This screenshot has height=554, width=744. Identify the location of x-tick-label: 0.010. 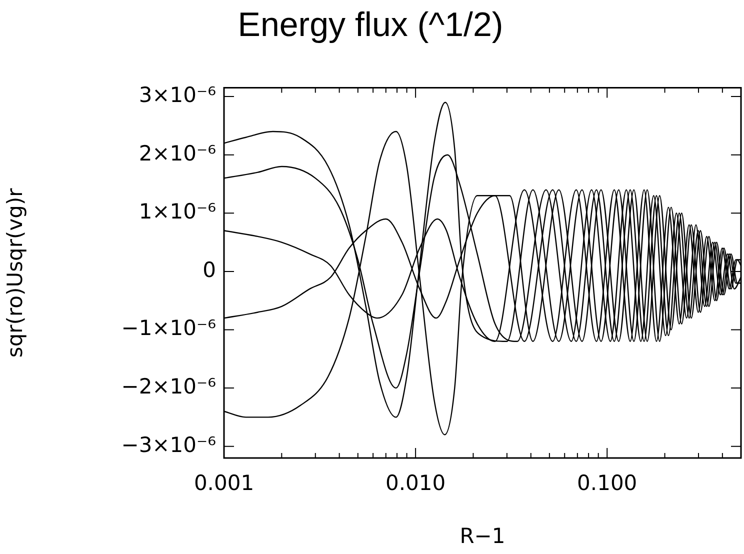
(415, 483).